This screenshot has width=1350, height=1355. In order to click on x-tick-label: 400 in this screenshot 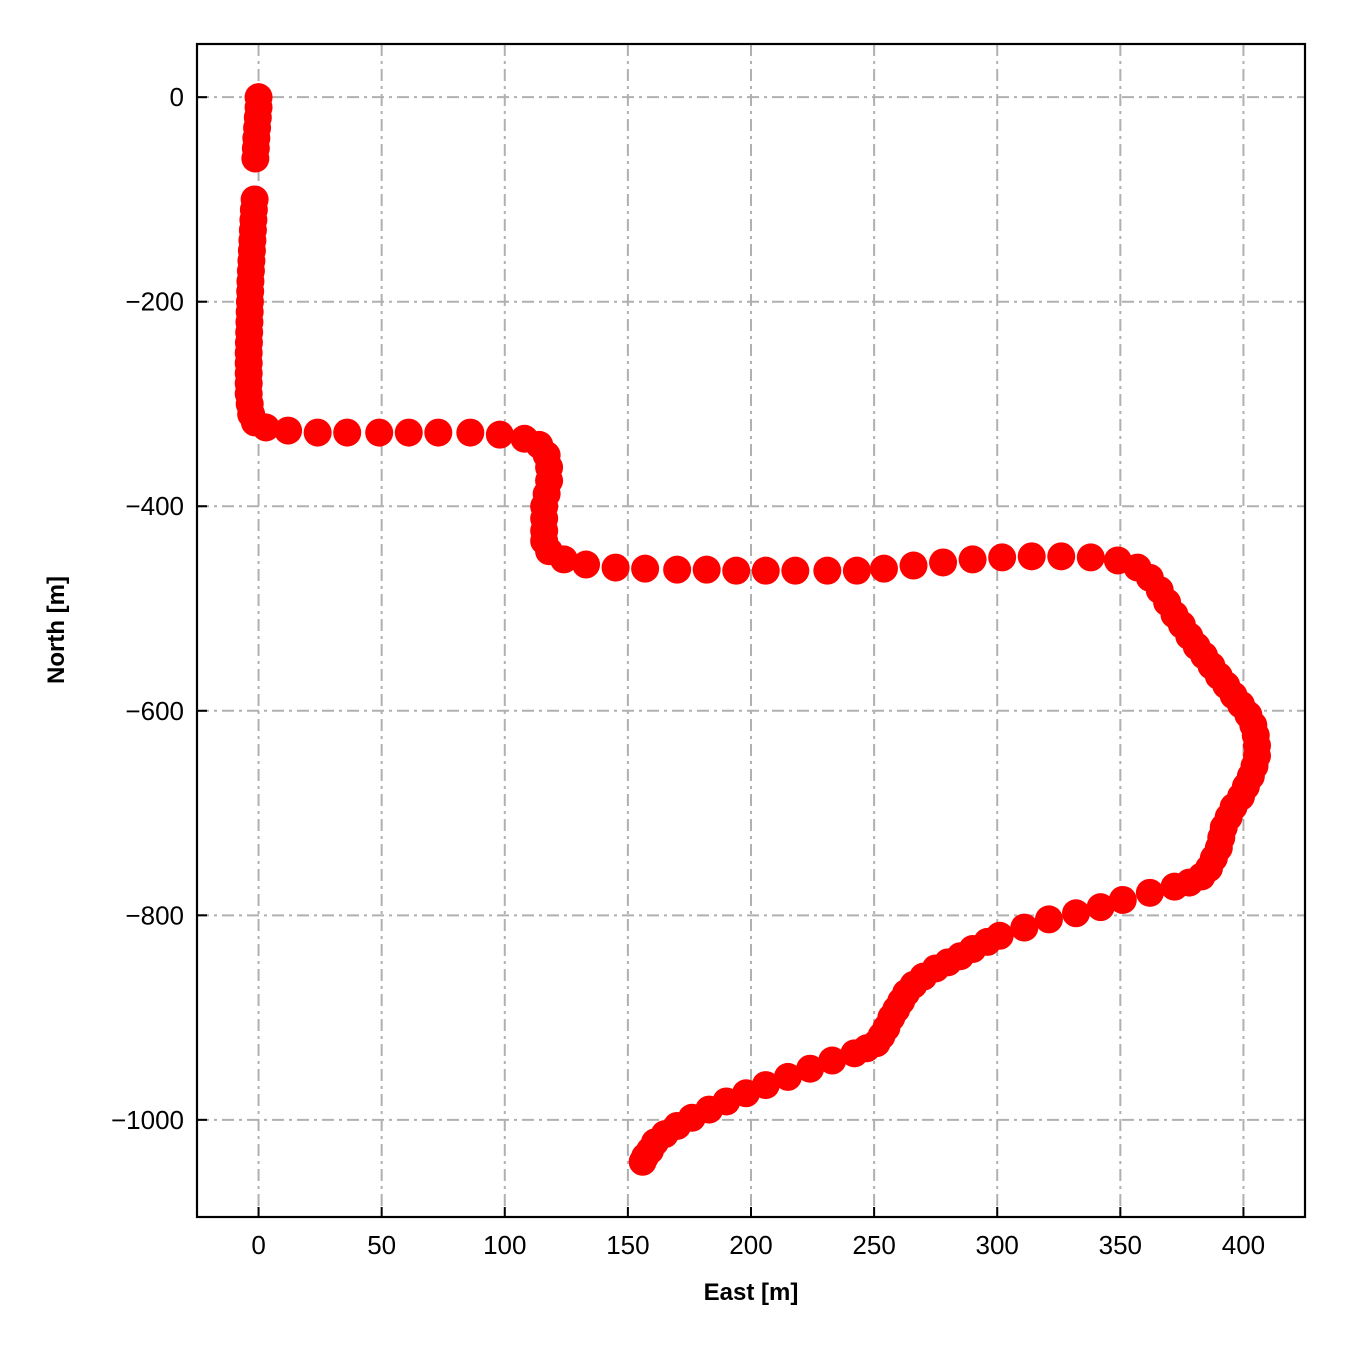, I will do `click(1243, 1245)`.